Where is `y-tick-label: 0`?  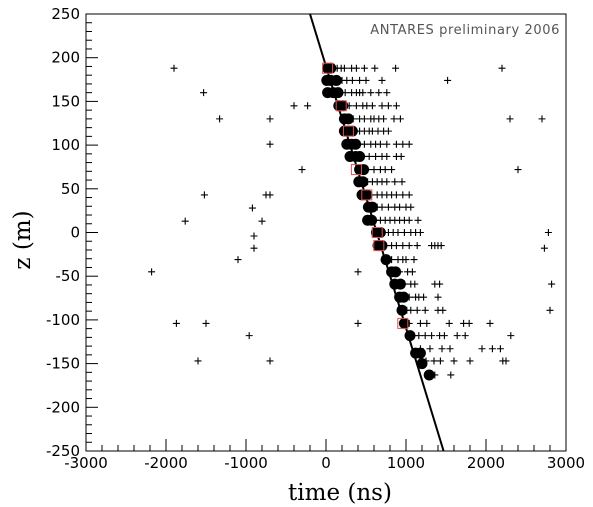 y-tick-label: 0 is located at coordinates (75, 233).